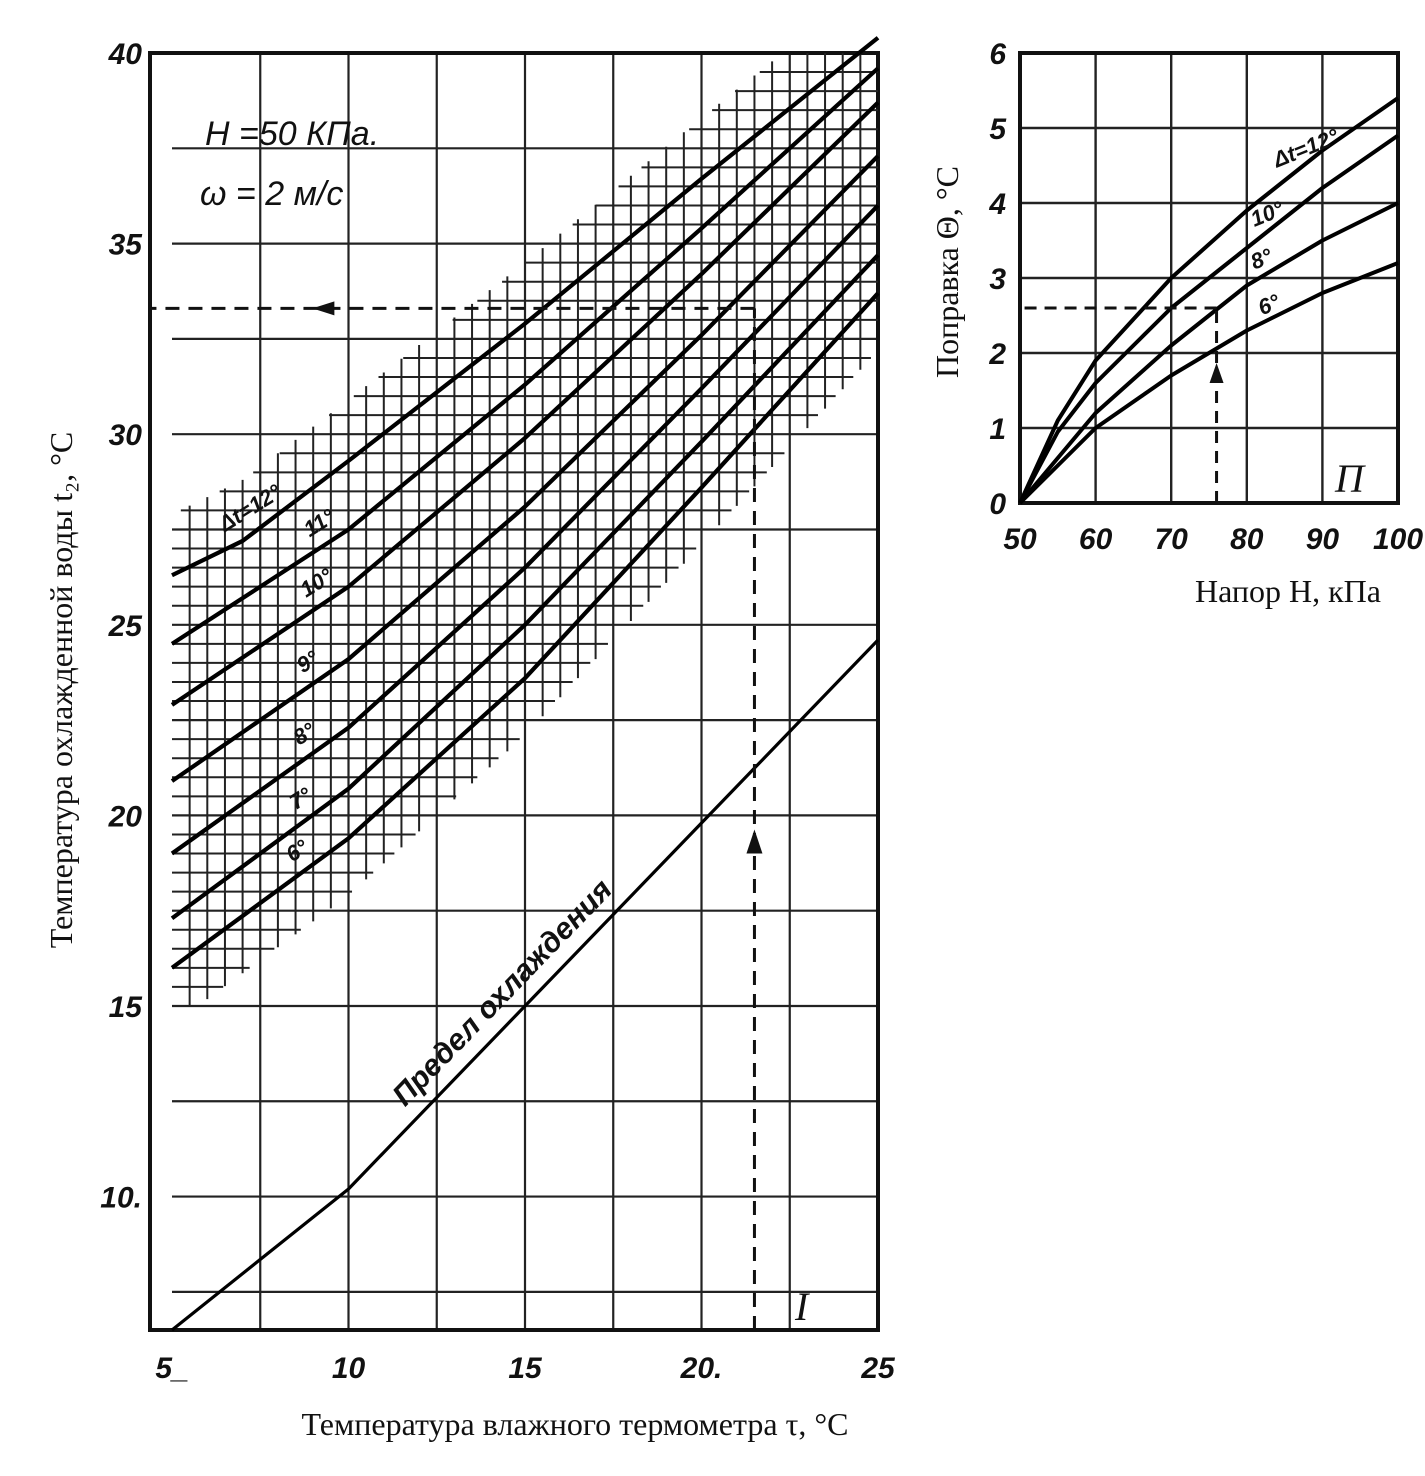 Image resolution: width=1425 pixels, height=1476 pixels. Describe the element at coordinates (121, 1198) in the screenshot. I see `panel-i-y-tick-label: 10.` at that location.